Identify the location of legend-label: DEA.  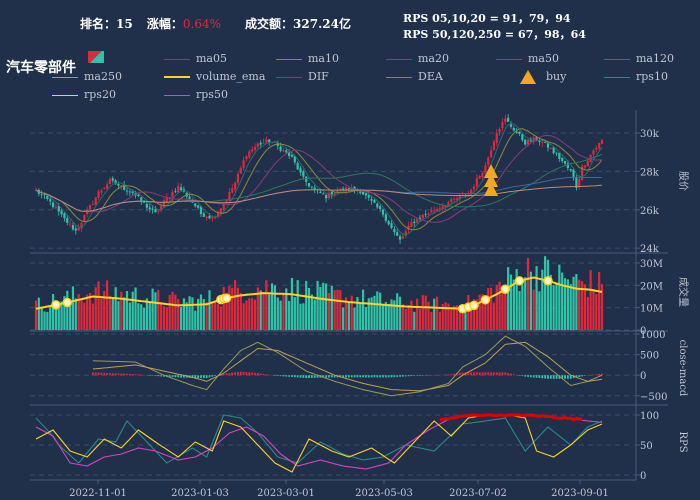
(430, 76).